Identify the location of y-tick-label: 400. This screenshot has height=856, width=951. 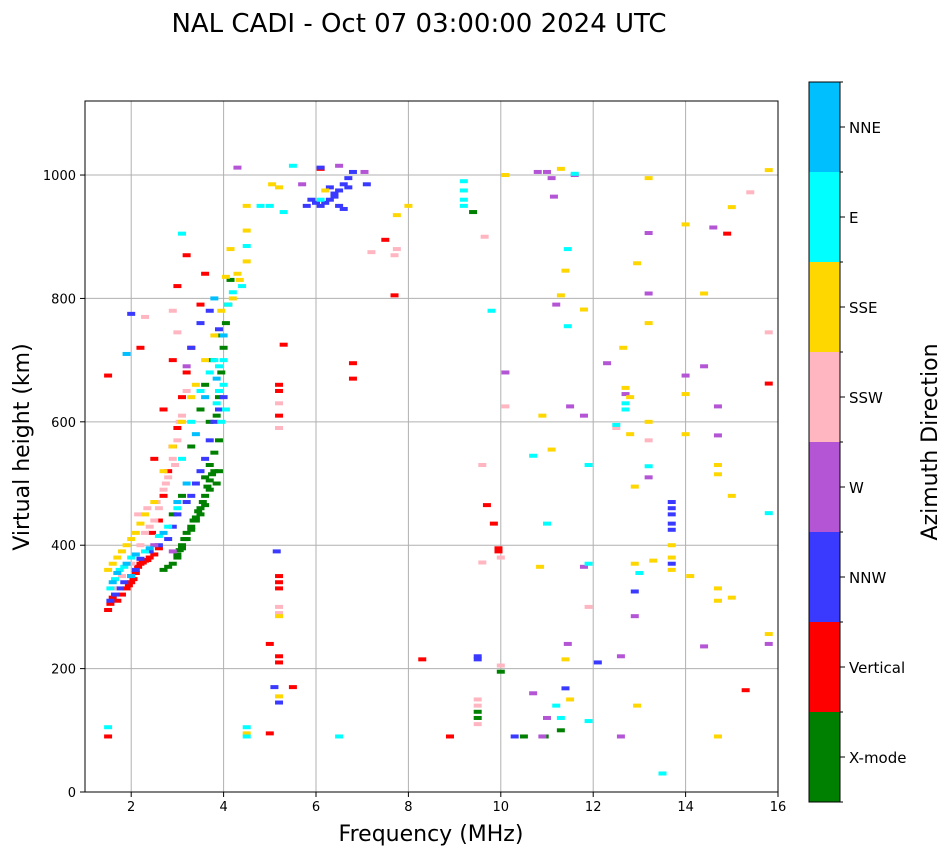
(63, 546).